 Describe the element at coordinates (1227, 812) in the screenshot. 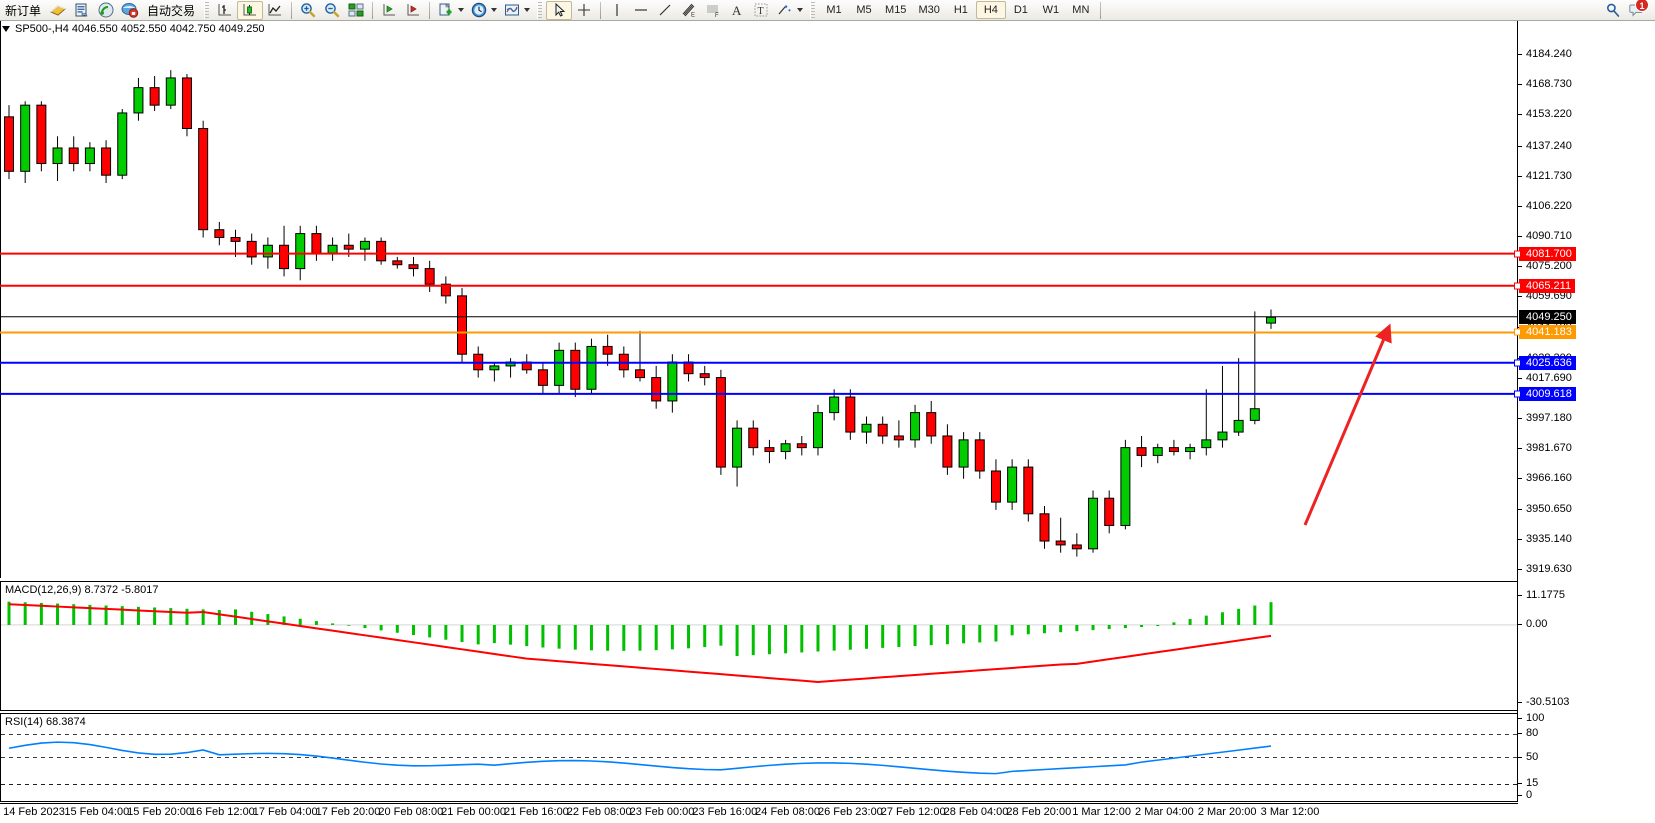

I see `time-tick: 2 Mar 20:00` at that location.